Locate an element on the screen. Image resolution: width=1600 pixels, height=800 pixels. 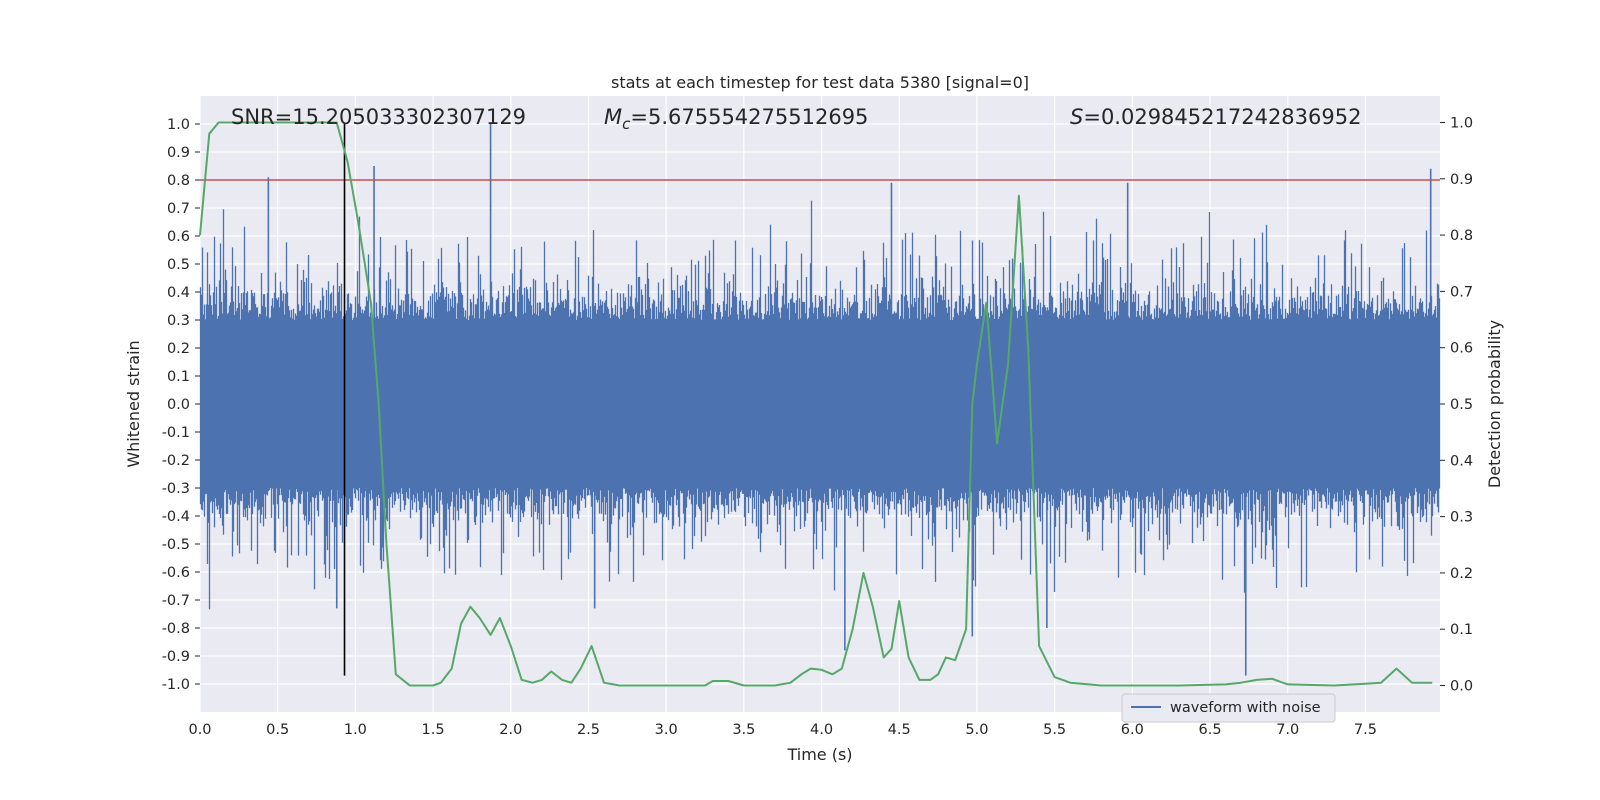
y2-tick-label: 1.0 is located at coordinates (1461, 123).